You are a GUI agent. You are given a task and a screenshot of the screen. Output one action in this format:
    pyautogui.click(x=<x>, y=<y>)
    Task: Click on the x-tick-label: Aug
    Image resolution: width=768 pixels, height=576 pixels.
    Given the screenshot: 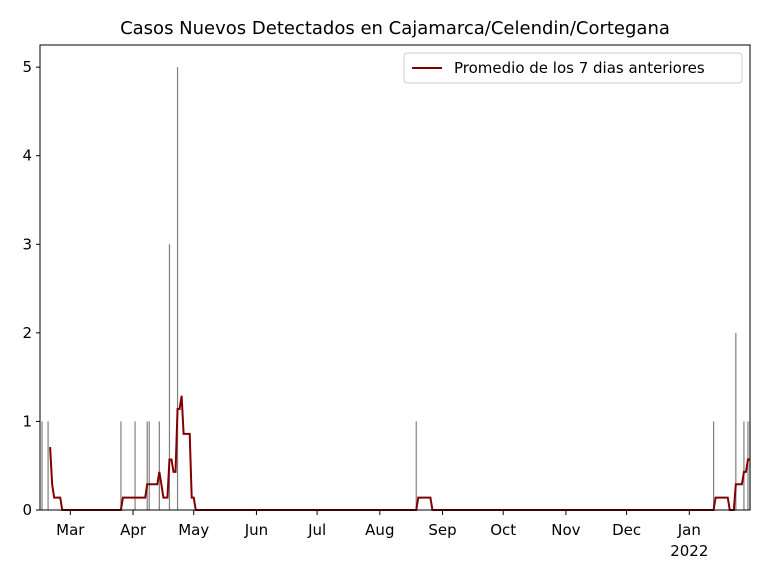 What is the action you would take?
    pyautogui.click(x=379, y=530)
    